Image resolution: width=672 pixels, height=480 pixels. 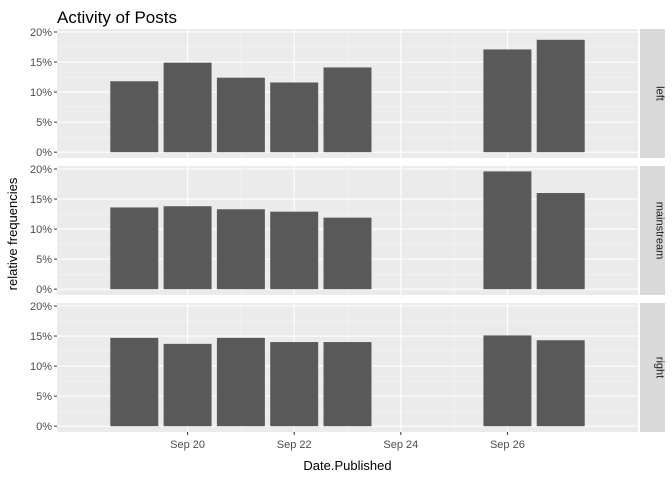 I want to click on x-tick-label: Sep 20, so click(x=187, y=445).